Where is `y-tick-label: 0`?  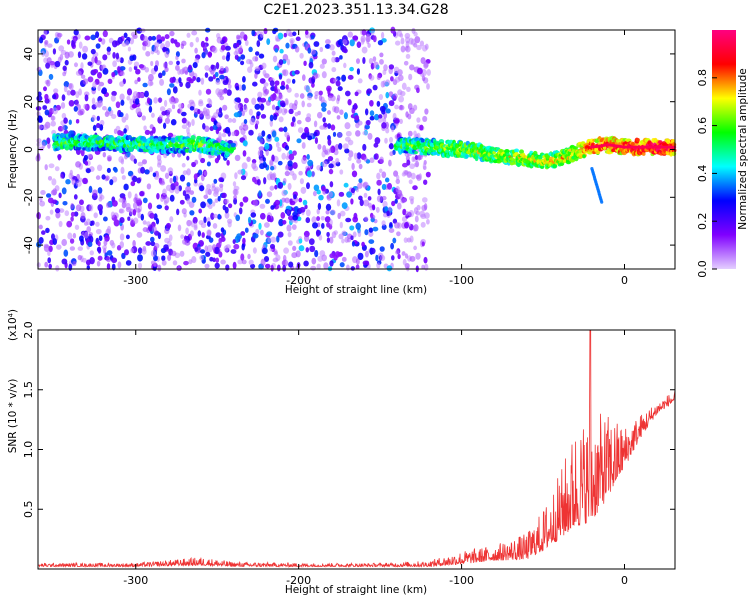 y-tick-label: 0 is located at coordinates (28, 149).